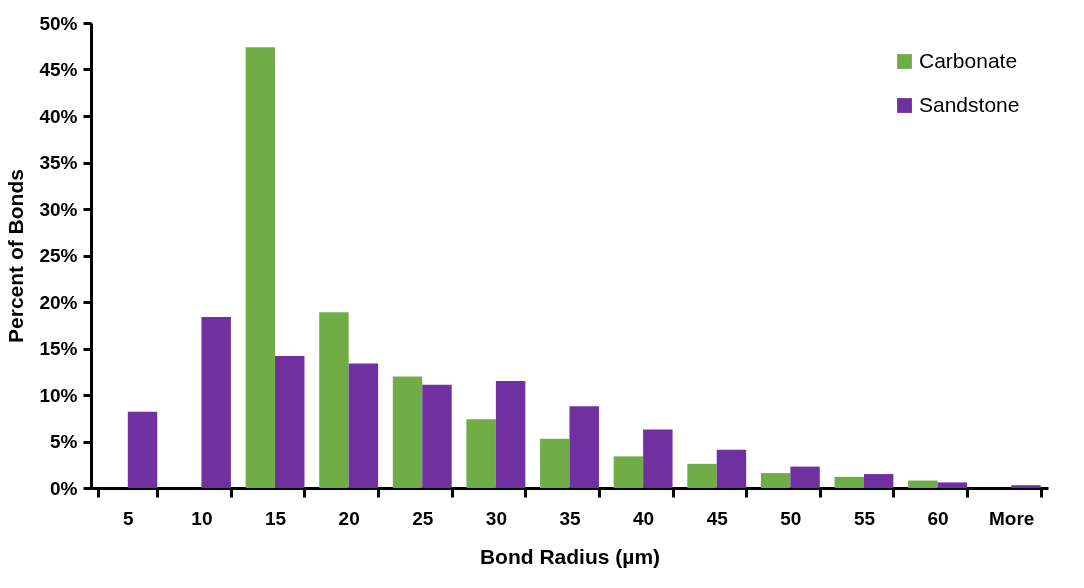 Image resolution: width=1084 pixels, height=588 pixels. What do you see at coordinates (969, 104) in the screenshot?
I see `legend-label: Sandstone` at bounding box center [969, 104].